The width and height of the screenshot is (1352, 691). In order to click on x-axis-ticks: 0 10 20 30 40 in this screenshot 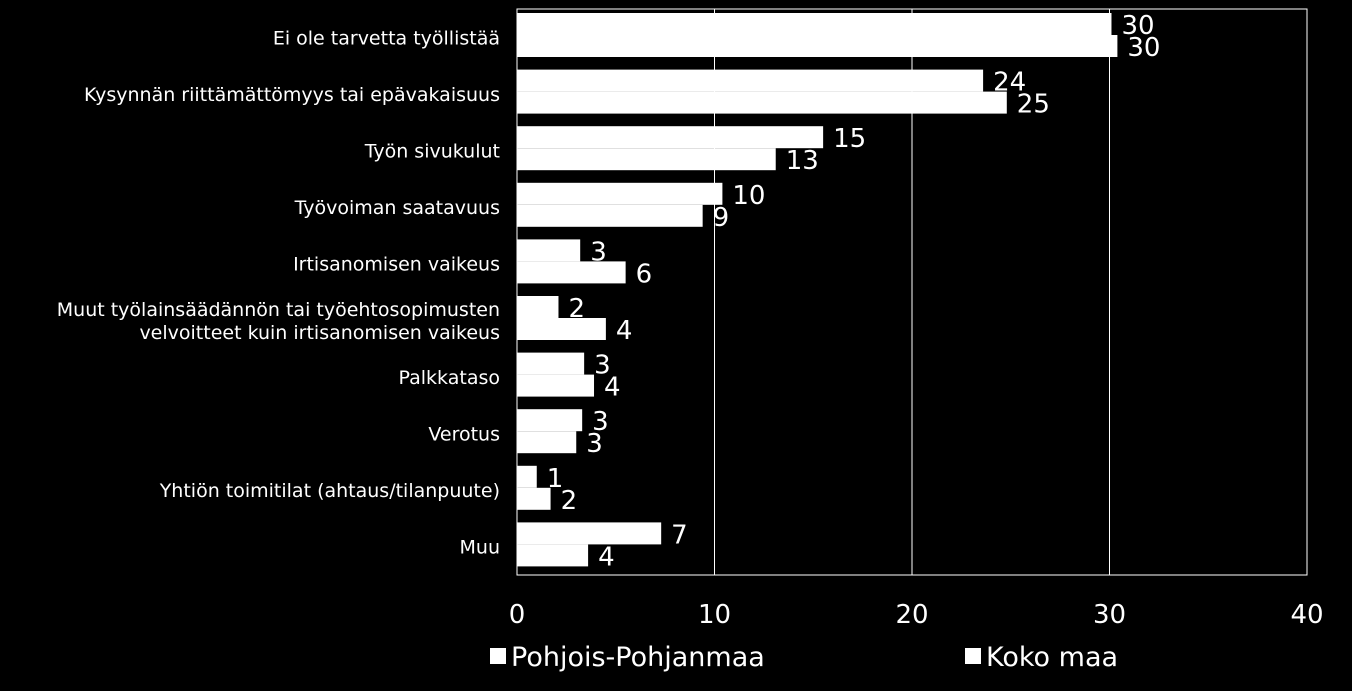, I will do `click(916, 615)`.